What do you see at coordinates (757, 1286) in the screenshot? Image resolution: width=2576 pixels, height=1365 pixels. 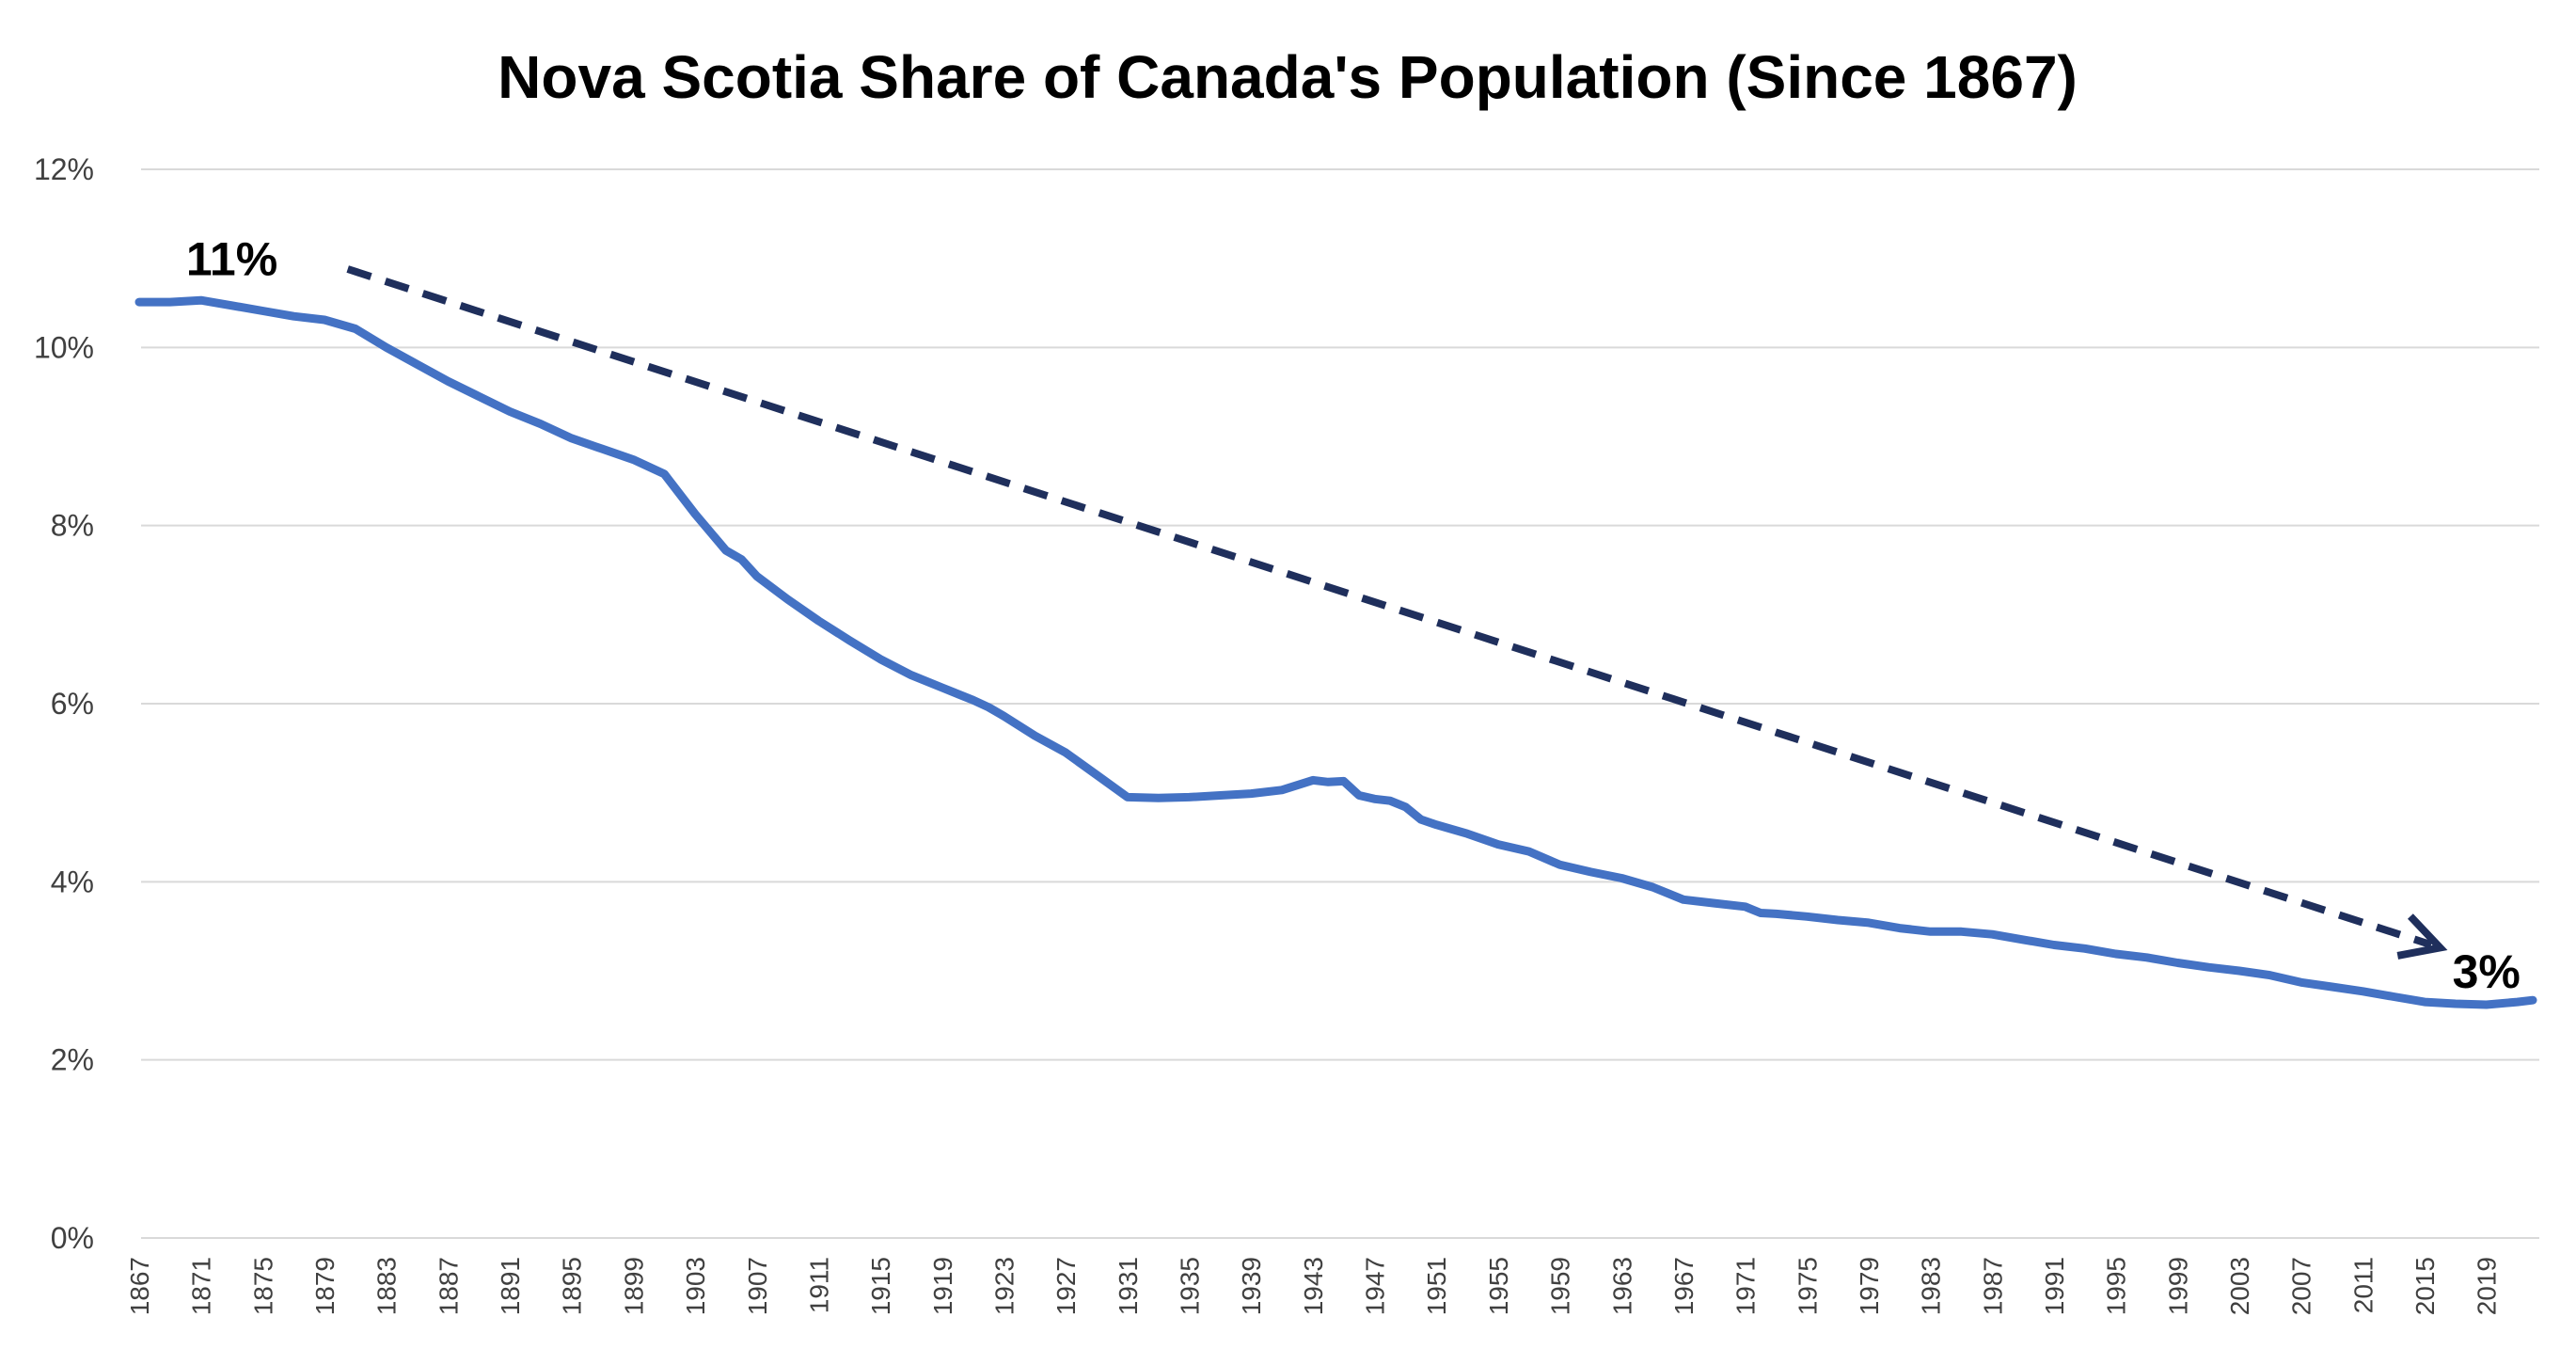 I see `x-tick-label: 1907` at bounding box center [757, 1286].